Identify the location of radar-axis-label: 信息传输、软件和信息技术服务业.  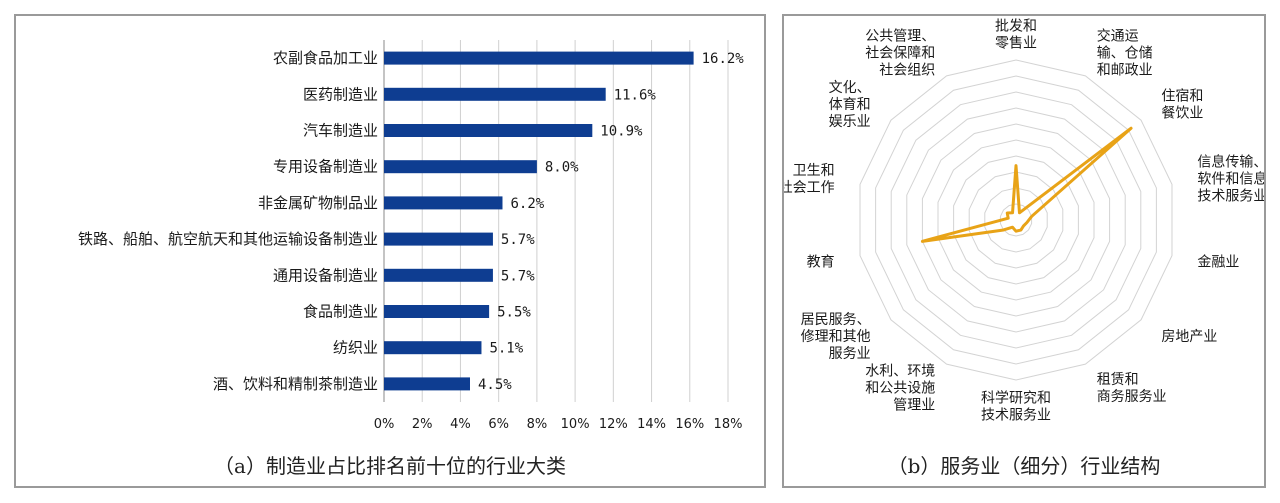
(1230, 179).